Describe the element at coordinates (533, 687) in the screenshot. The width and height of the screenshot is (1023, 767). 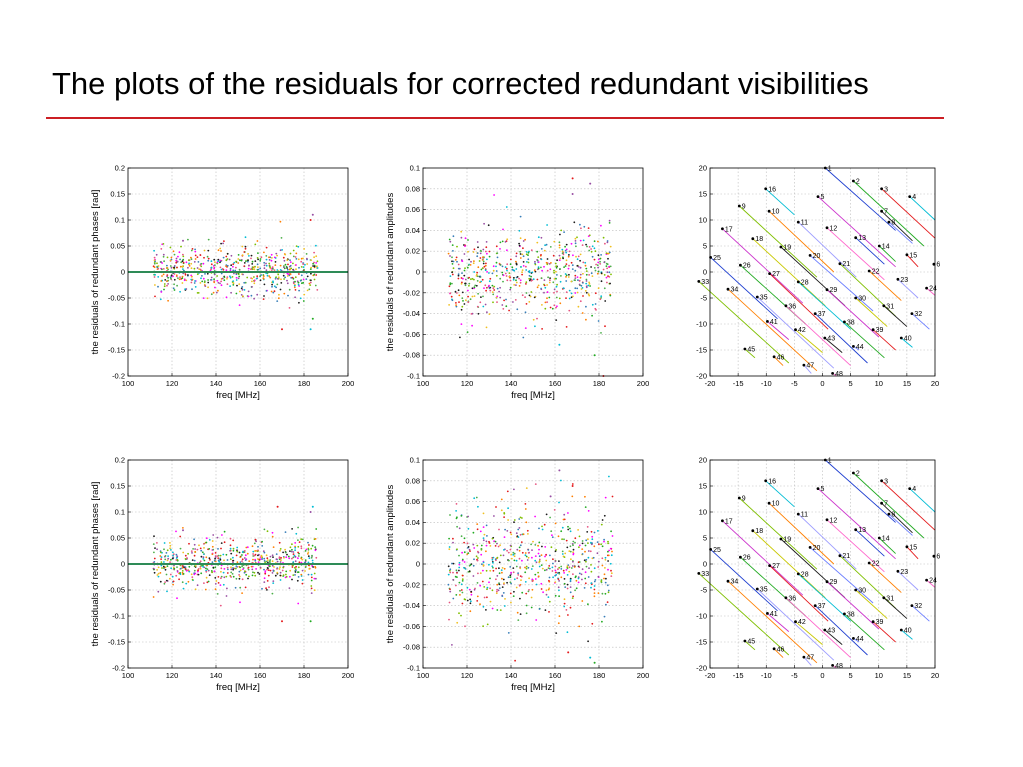
I see `x-axis-label: freq [MHz]` at that location.